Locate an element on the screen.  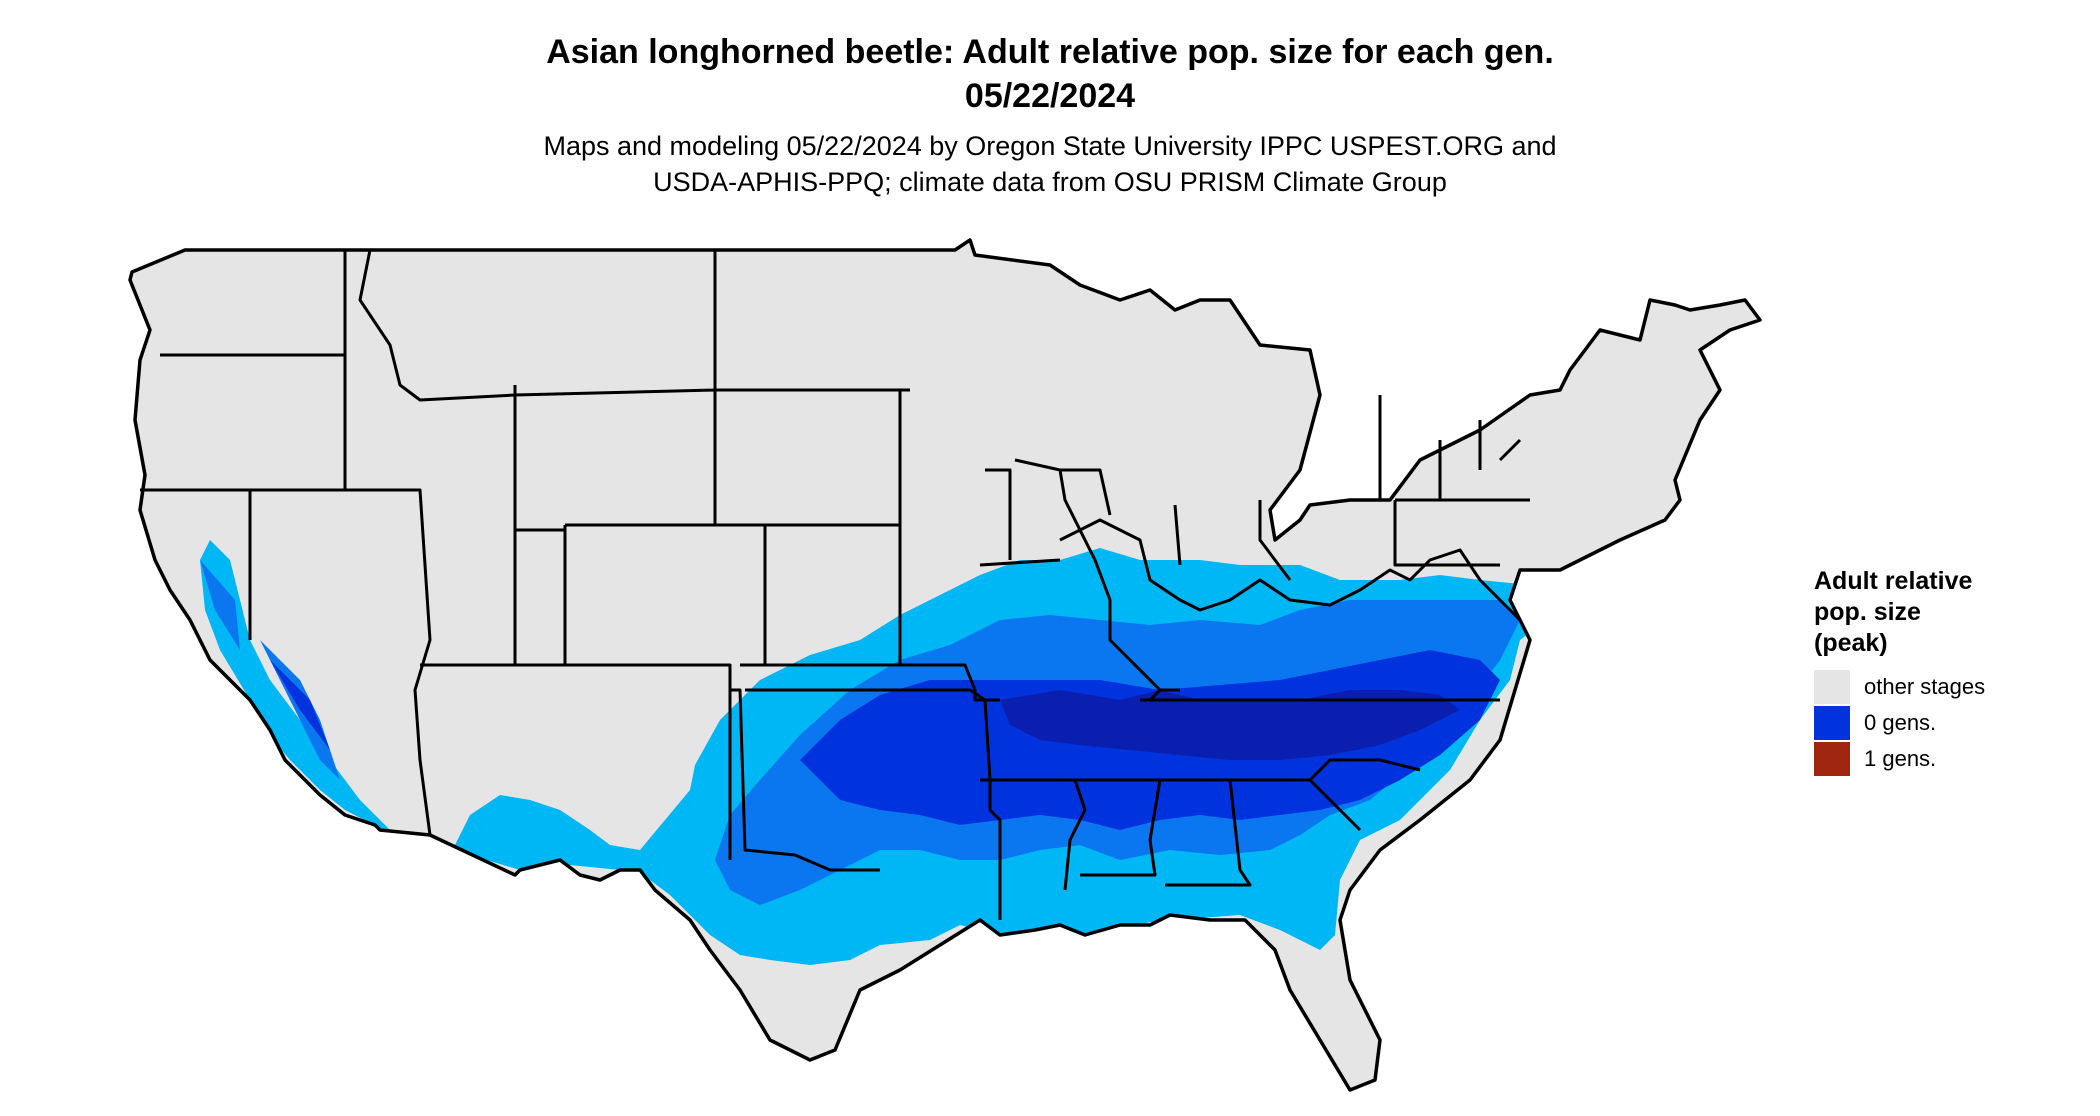
title-line-2: 05/22/2024 is located at coordinates (1050, 96).